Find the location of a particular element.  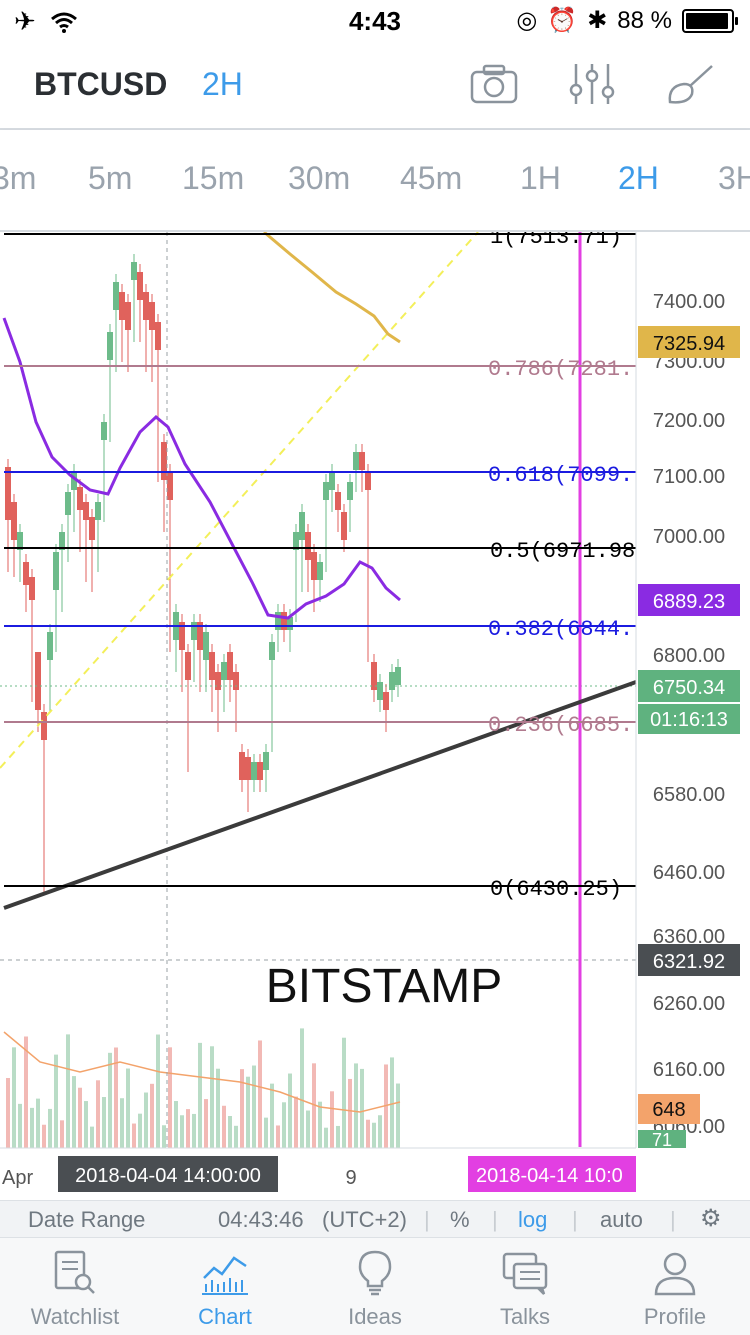

fib-level-label: 0.5(6971.98 is located at coordinates (562, 551).